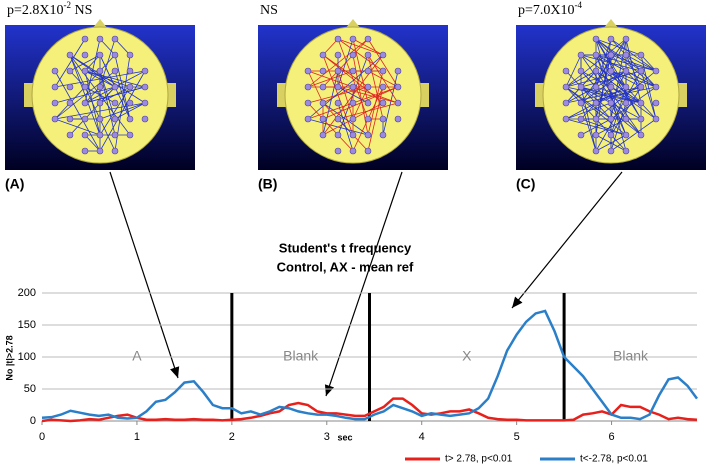 This screenshot has height=467, width=709. I want to click on x-axis-label: sec, so click(344, 437).